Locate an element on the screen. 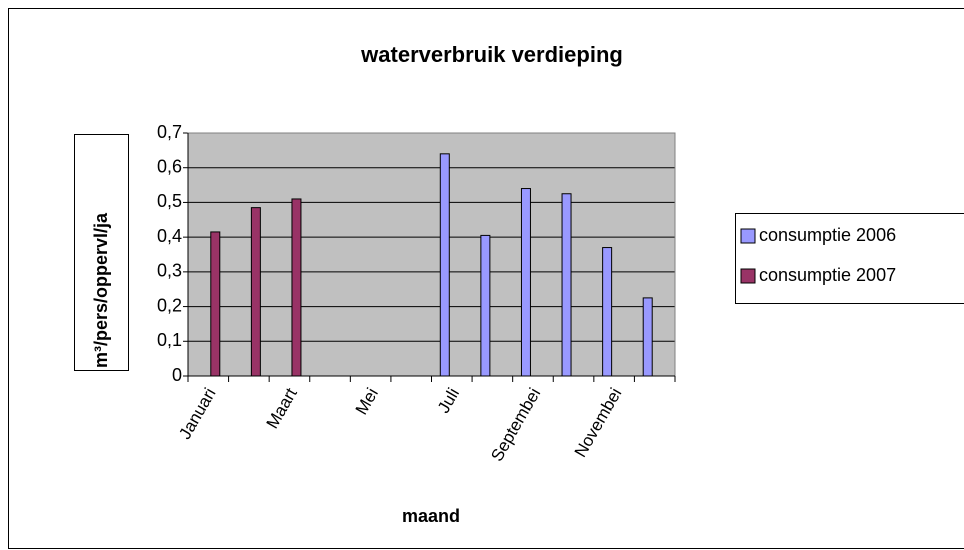  legend-label: consumptie 2007 is located at coordinates (827, 275).